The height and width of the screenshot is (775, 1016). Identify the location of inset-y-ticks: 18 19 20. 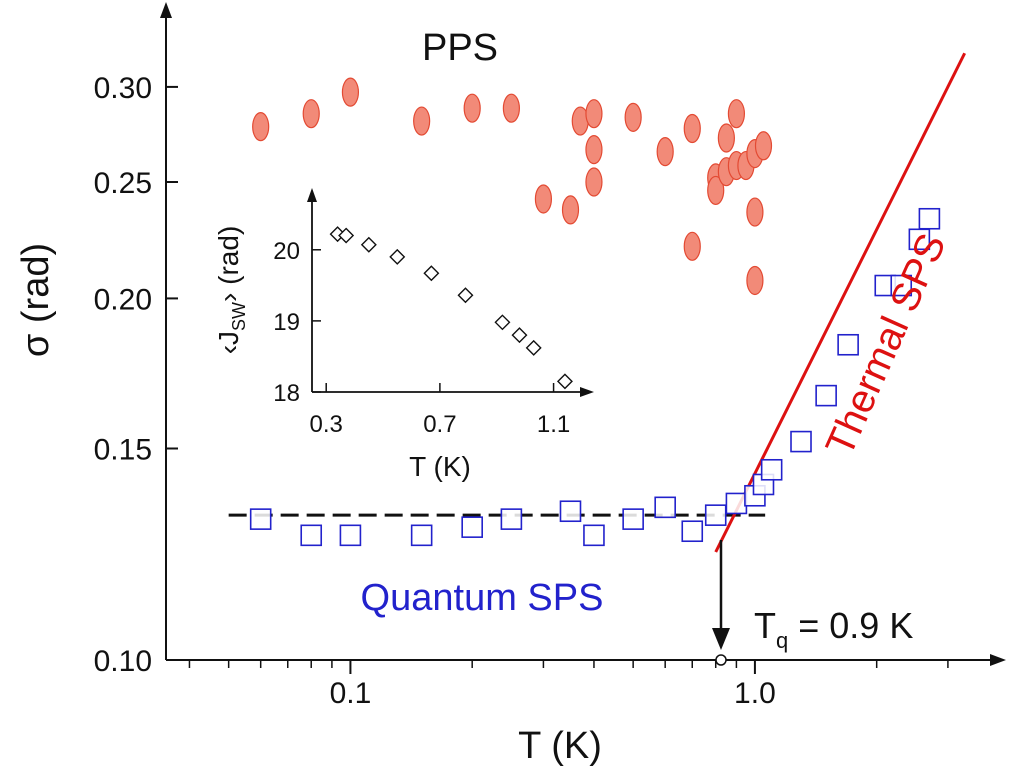
(297, 322).